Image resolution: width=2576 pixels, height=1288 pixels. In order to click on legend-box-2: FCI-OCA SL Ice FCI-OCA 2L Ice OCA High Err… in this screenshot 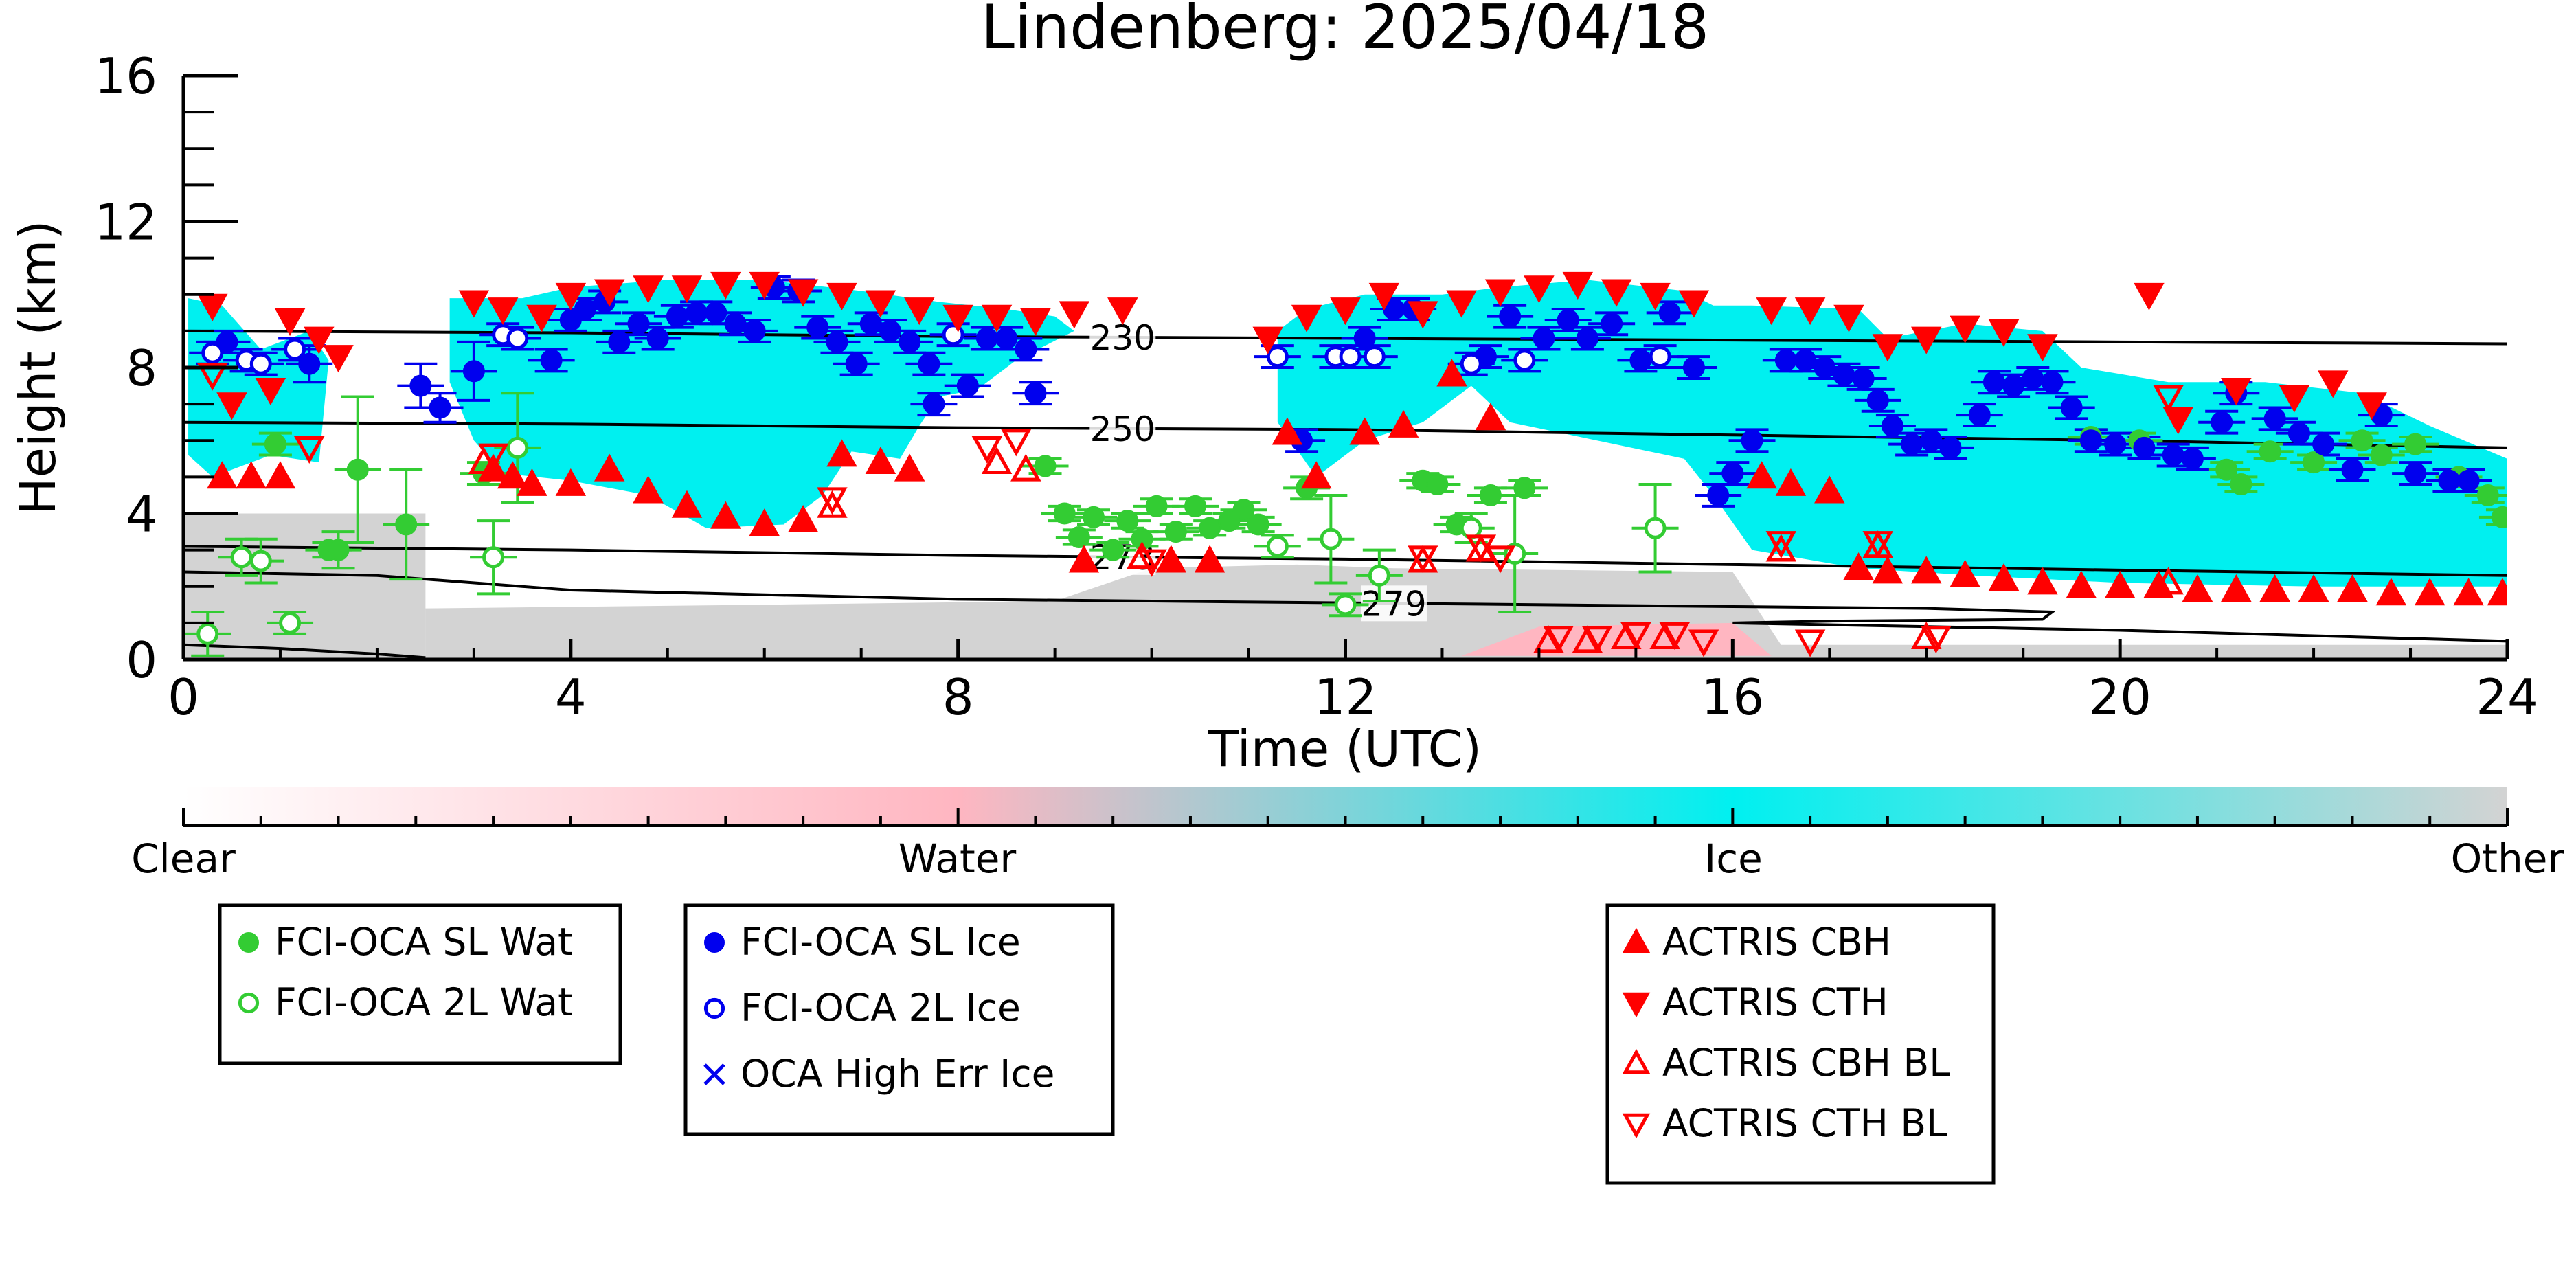, I will do `click(899, 1019)`.